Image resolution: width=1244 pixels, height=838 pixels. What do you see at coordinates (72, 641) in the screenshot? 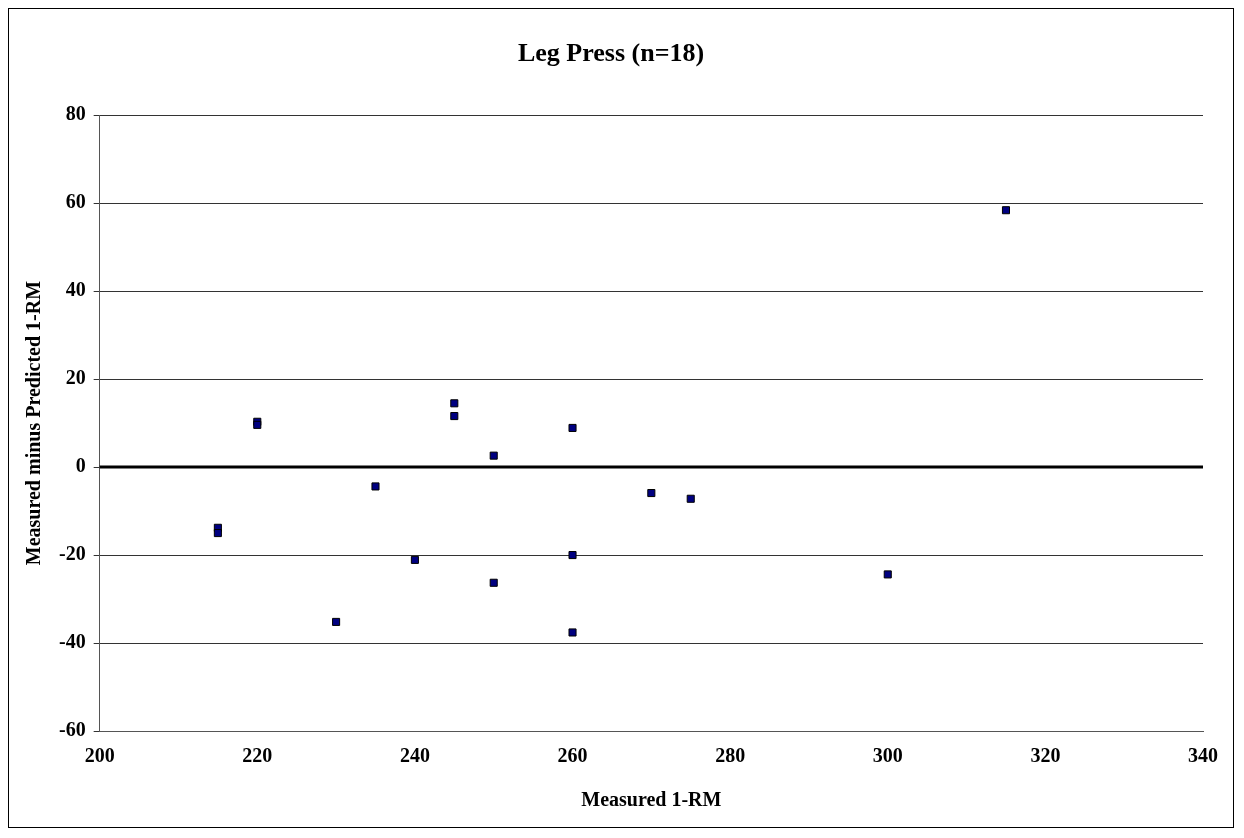
I see `y-tick-label: -40` at bounding box center [72, 641].